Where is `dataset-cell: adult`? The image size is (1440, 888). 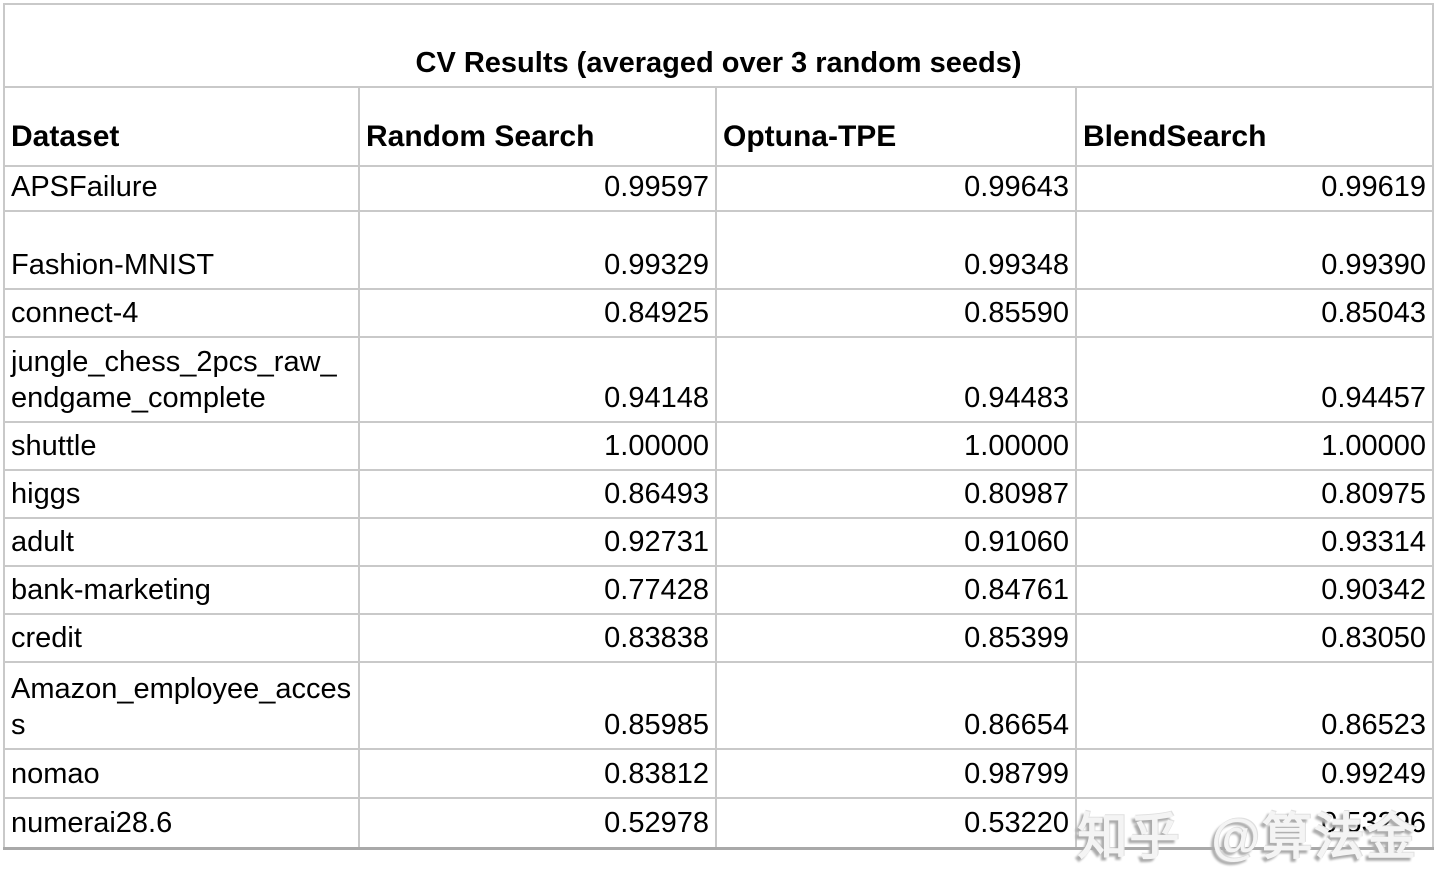 dataset-cell: adult is located at coordinates (181, 542).